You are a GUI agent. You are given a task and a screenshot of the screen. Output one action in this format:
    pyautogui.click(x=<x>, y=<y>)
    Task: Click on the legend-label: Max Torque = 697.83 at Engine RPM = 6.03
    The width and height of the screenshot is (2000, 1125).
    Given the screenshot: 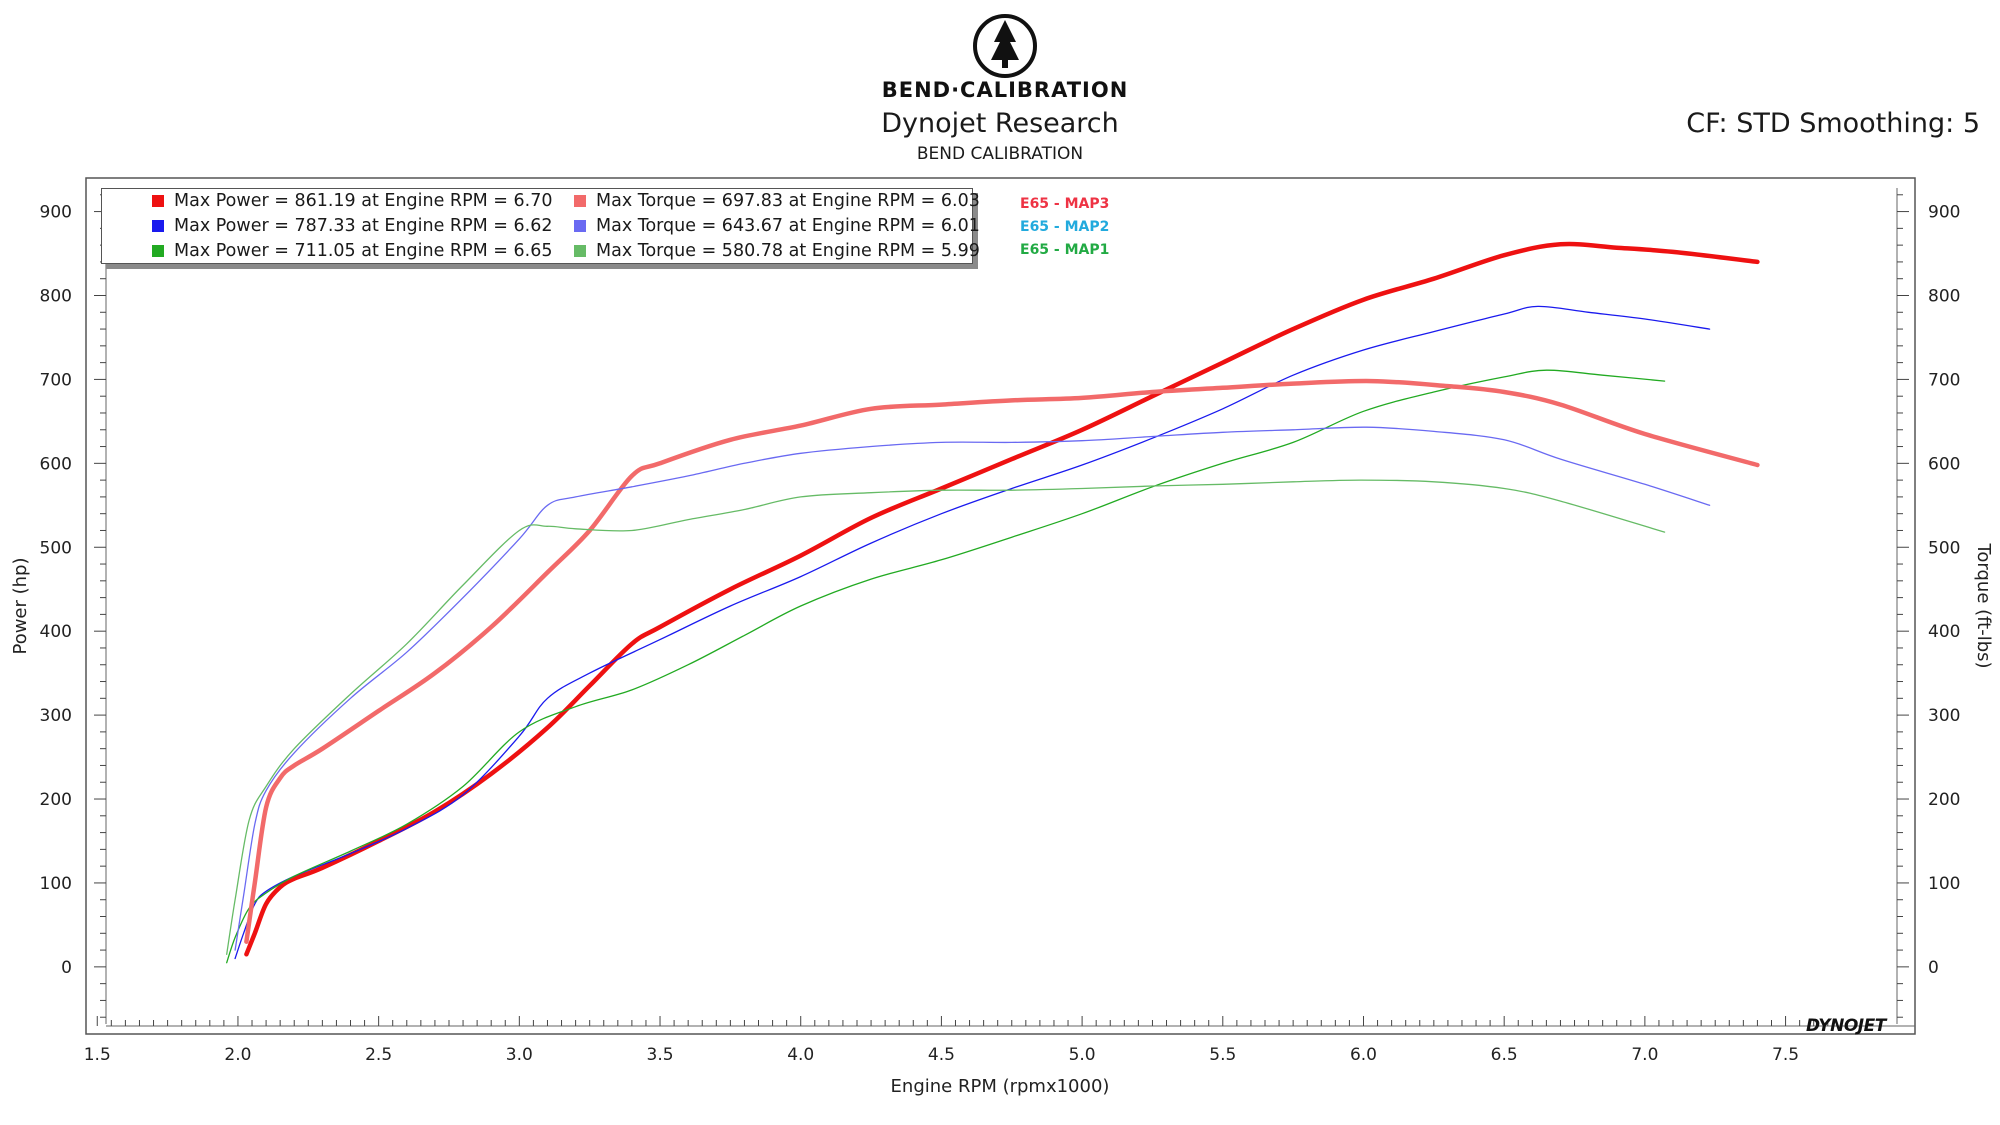 What is the action you would take?
    pyautogui.click(x=788, y=201)
    